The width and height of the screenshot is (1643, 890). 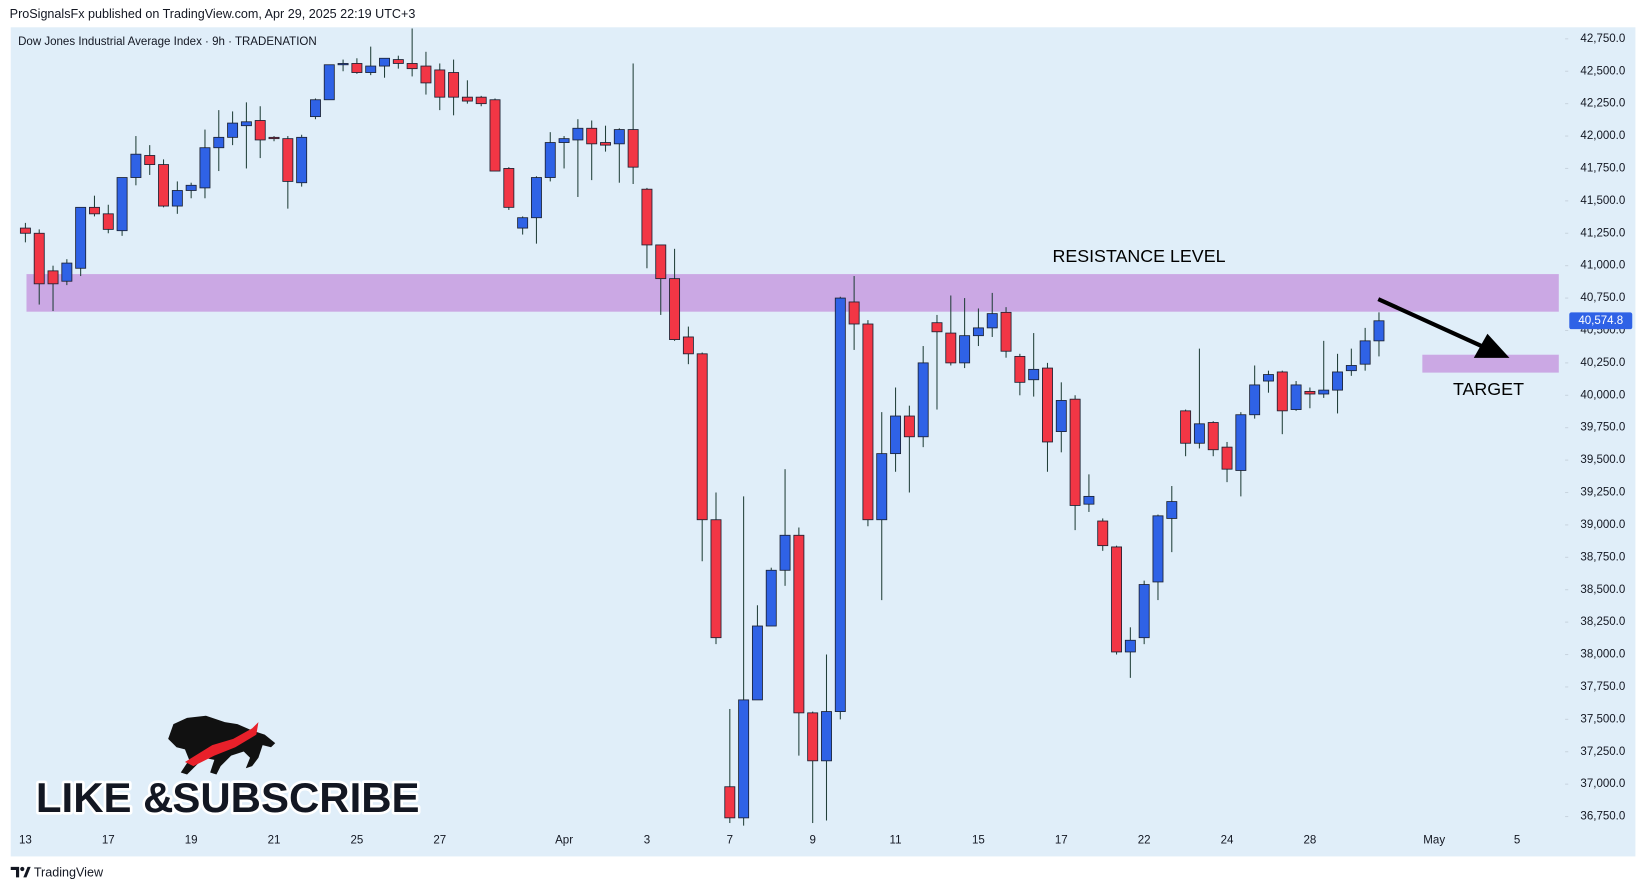 What do you see at coordinates (69, 873) in the screenshot?
I see `footer-text: TradingView` at bounding box center [69, 873].